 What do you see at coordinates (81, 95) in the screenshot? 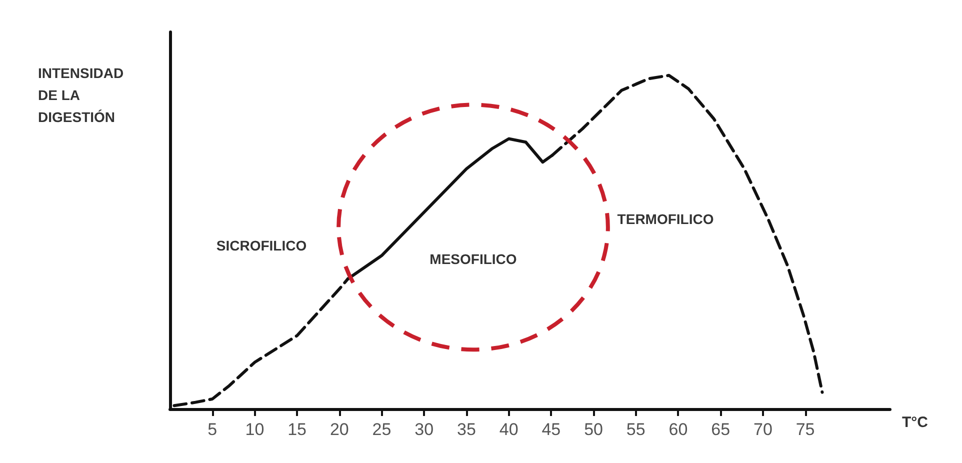
I see `y-axis-title: INTENSIDAD DE LA DIGESTIÓN` at bounding box center [81, 95].